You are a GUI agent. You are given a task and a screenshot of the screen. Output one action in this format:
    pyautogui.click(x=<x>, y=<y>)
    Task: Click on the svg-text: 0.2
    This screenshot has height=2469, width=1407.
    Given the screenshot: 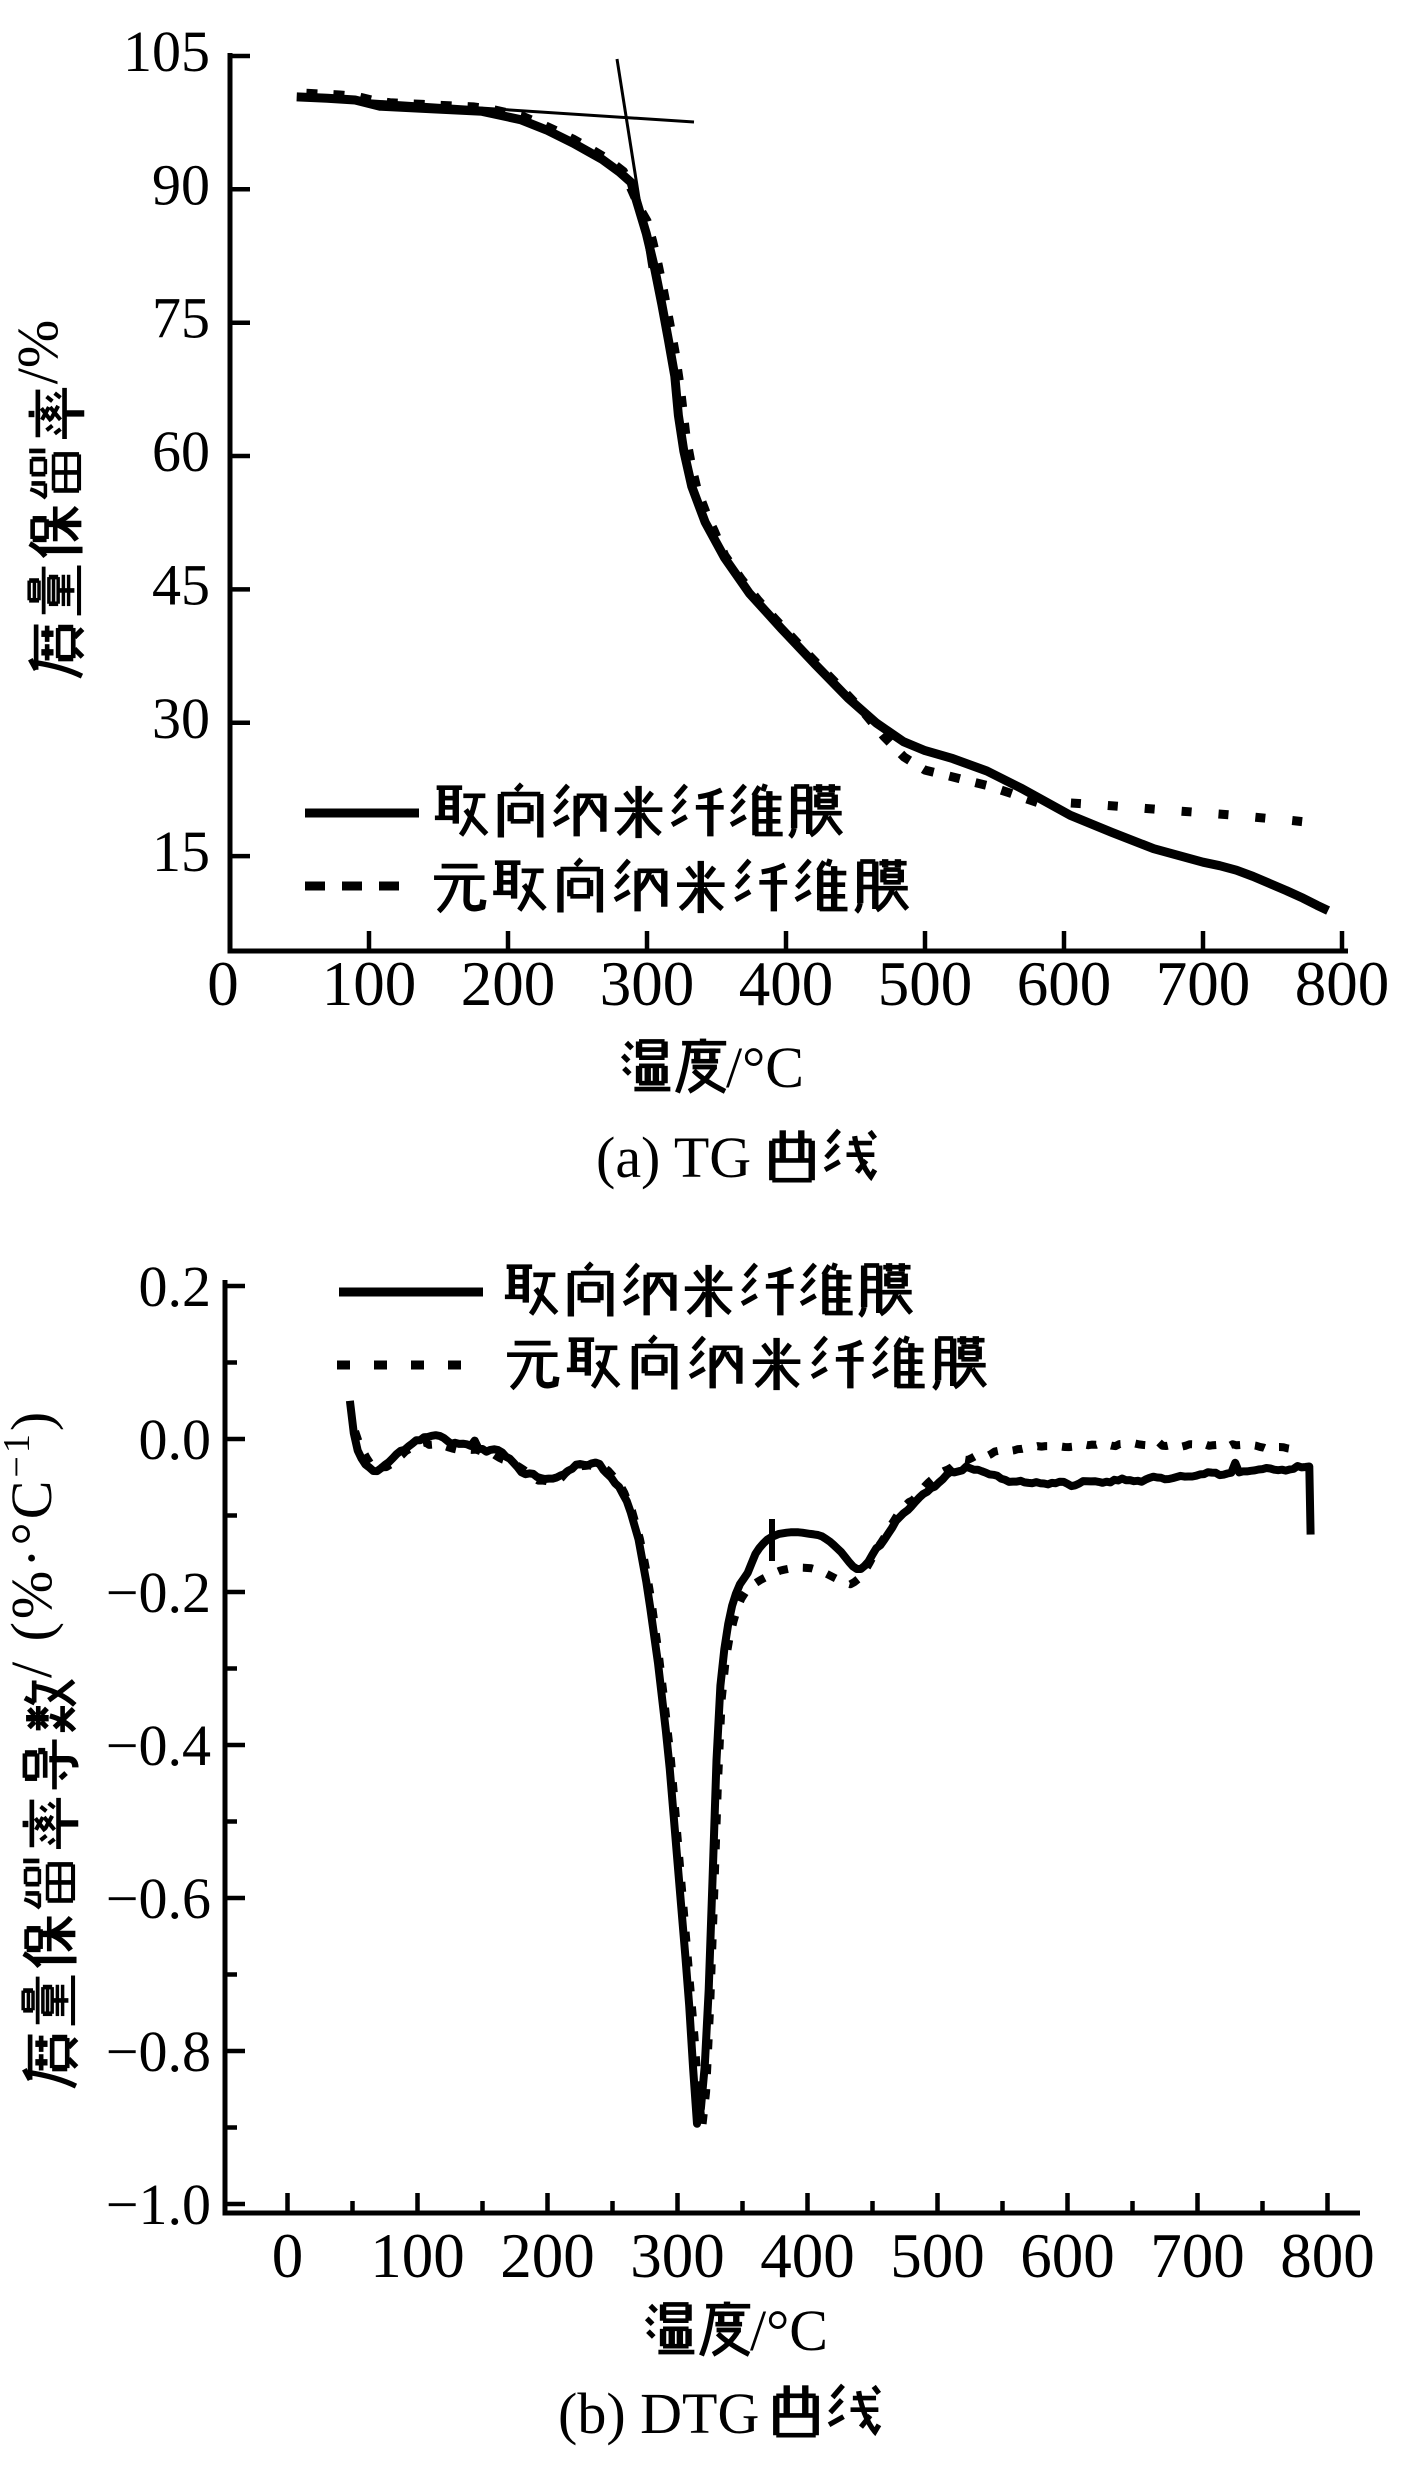 What is the action you would take?
    pyautogui.click(x=175, y=1286)
    